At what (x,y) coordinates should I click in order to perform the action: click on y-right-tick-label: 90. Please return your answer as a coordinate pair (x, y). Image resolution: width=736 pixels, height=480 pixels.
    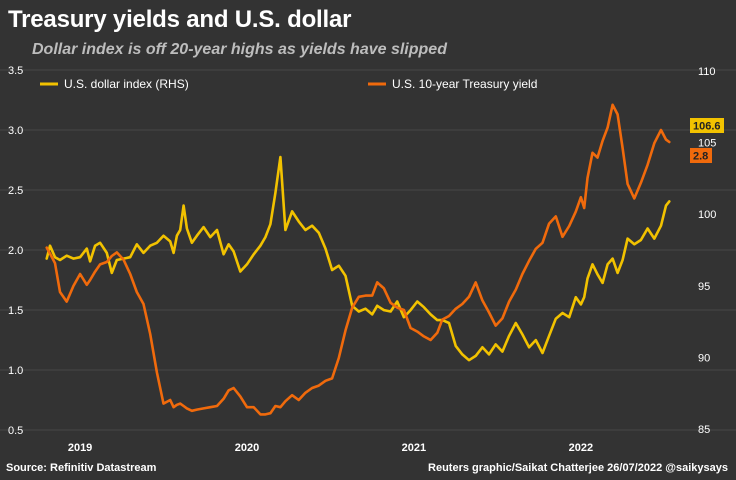
    Looking at the image, I should click on (704, 358).